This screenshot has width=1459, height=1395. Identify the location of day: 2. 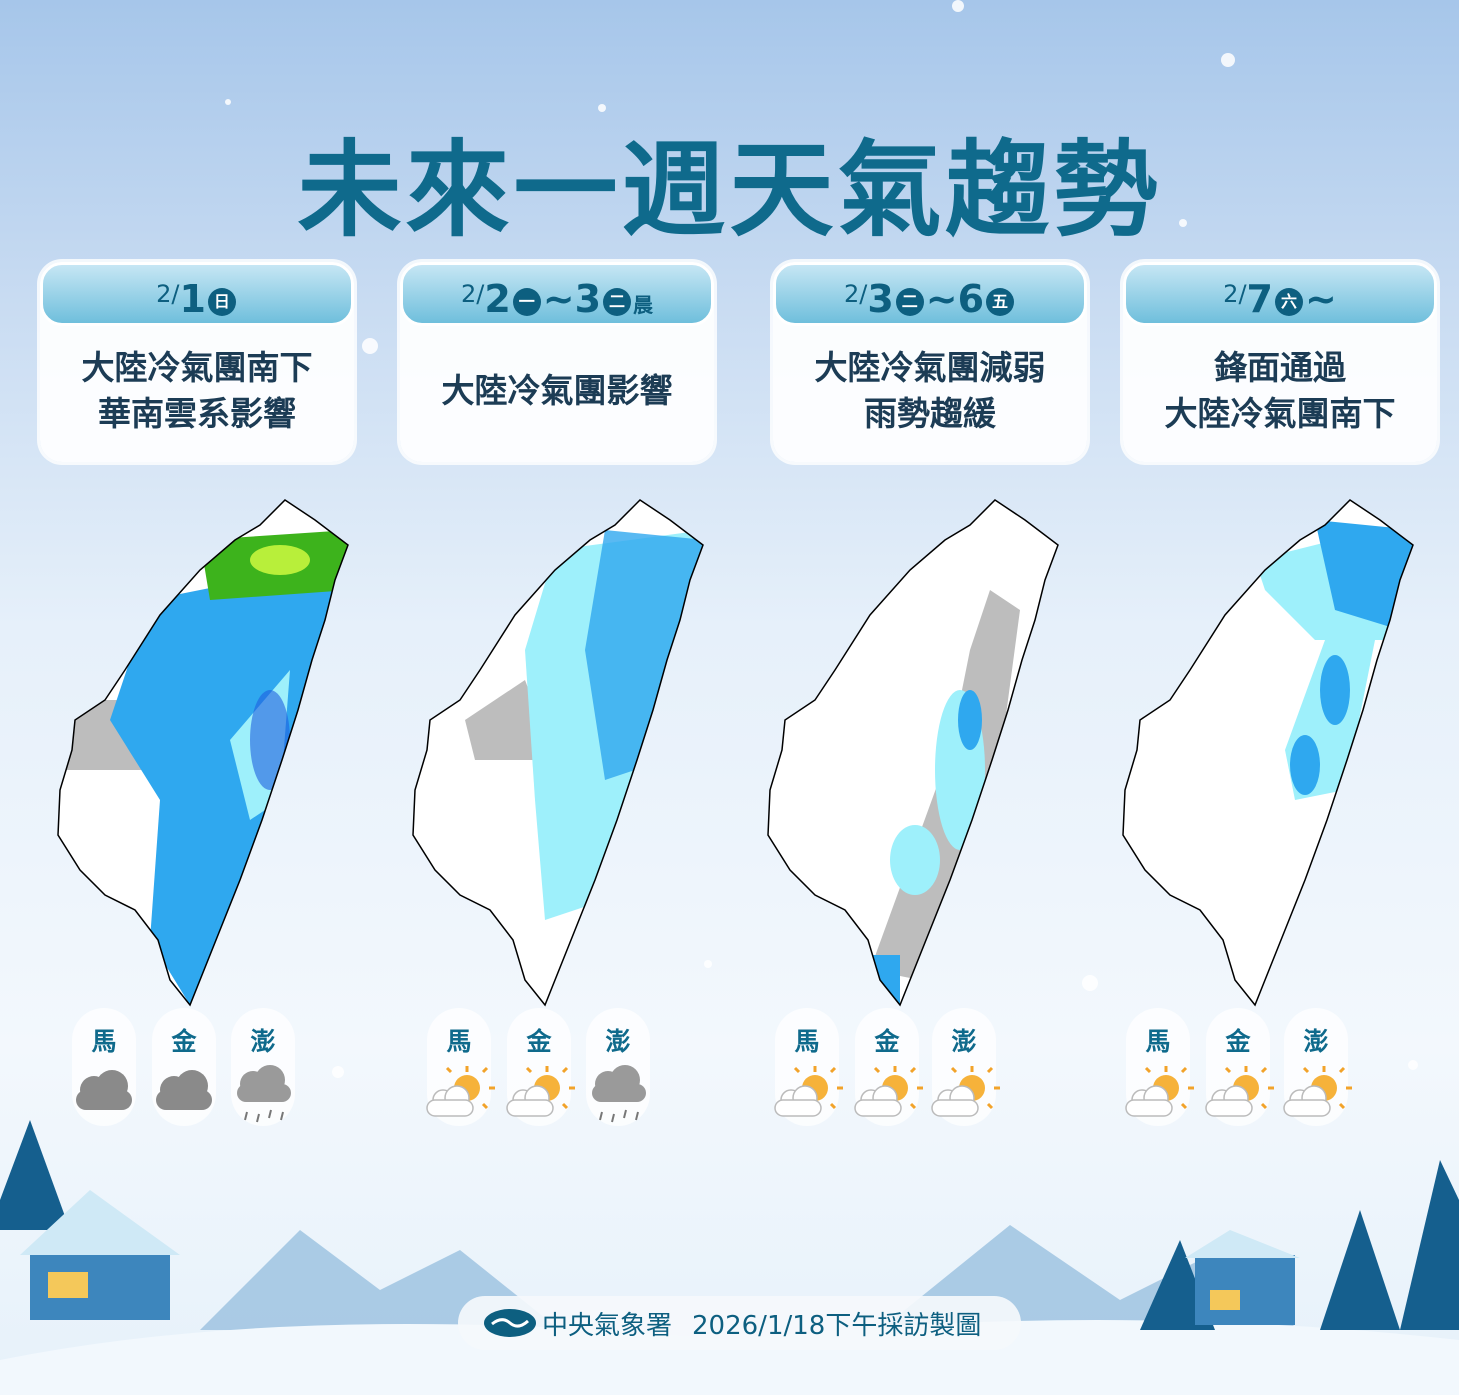
(497, 299).